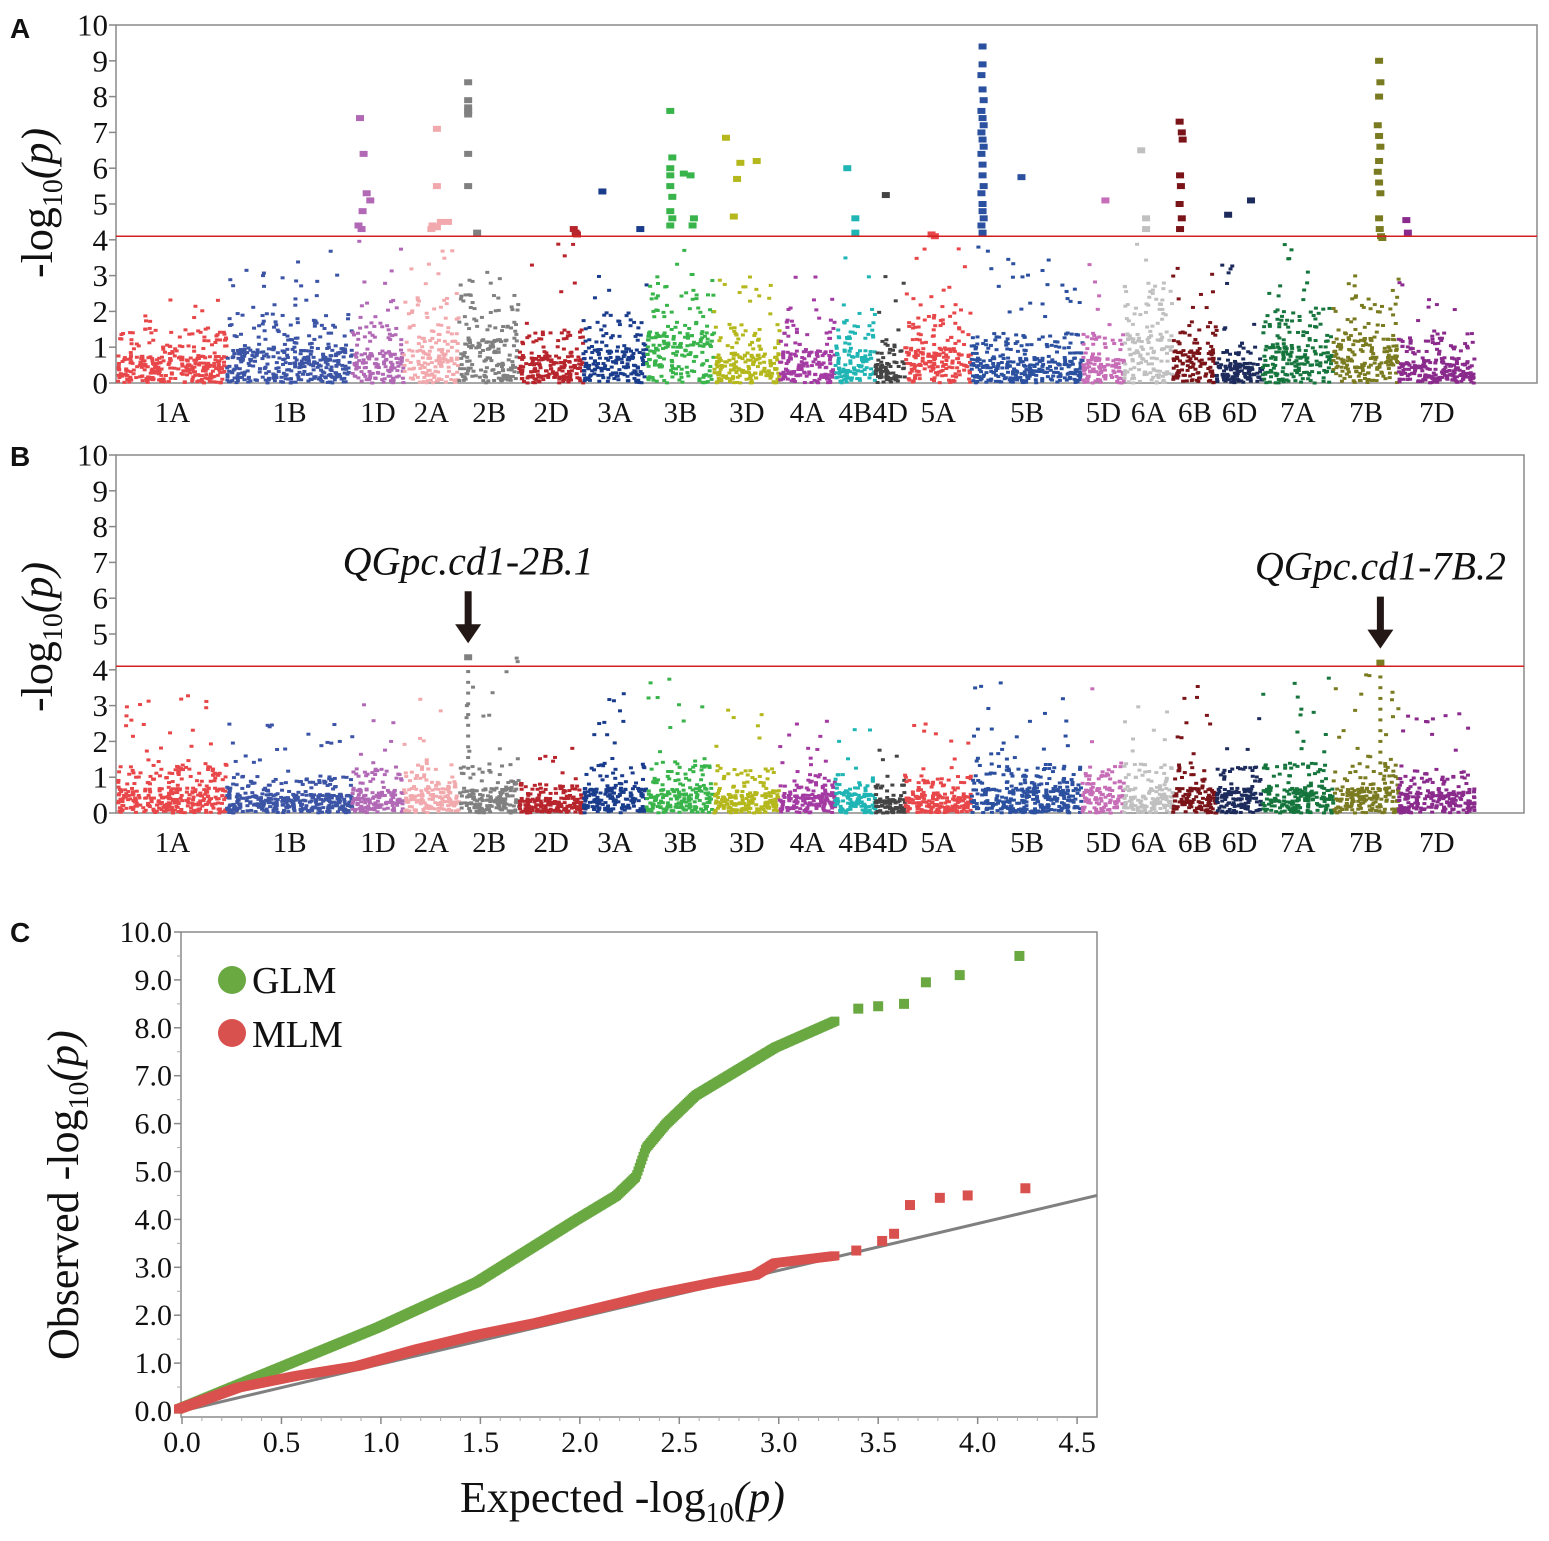  I want to click on y-tick-label: 9, so click(101, 60).